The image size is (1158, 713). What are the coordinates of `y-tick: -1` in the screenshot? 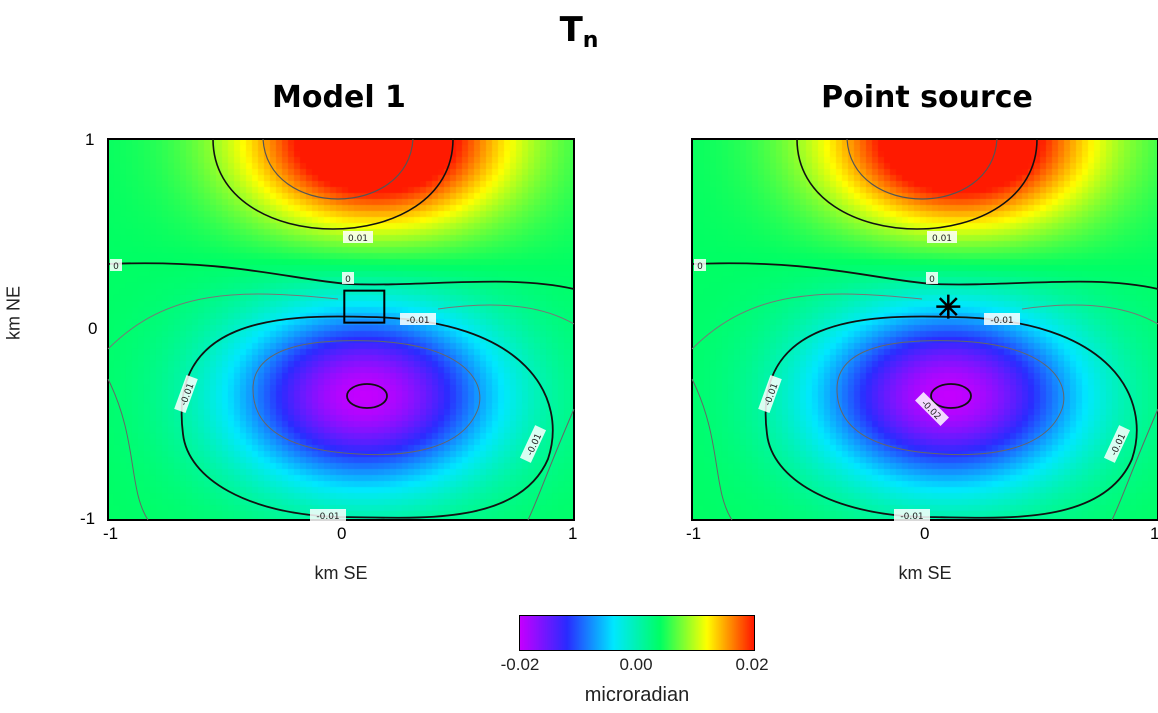 It's located at (87, 519).